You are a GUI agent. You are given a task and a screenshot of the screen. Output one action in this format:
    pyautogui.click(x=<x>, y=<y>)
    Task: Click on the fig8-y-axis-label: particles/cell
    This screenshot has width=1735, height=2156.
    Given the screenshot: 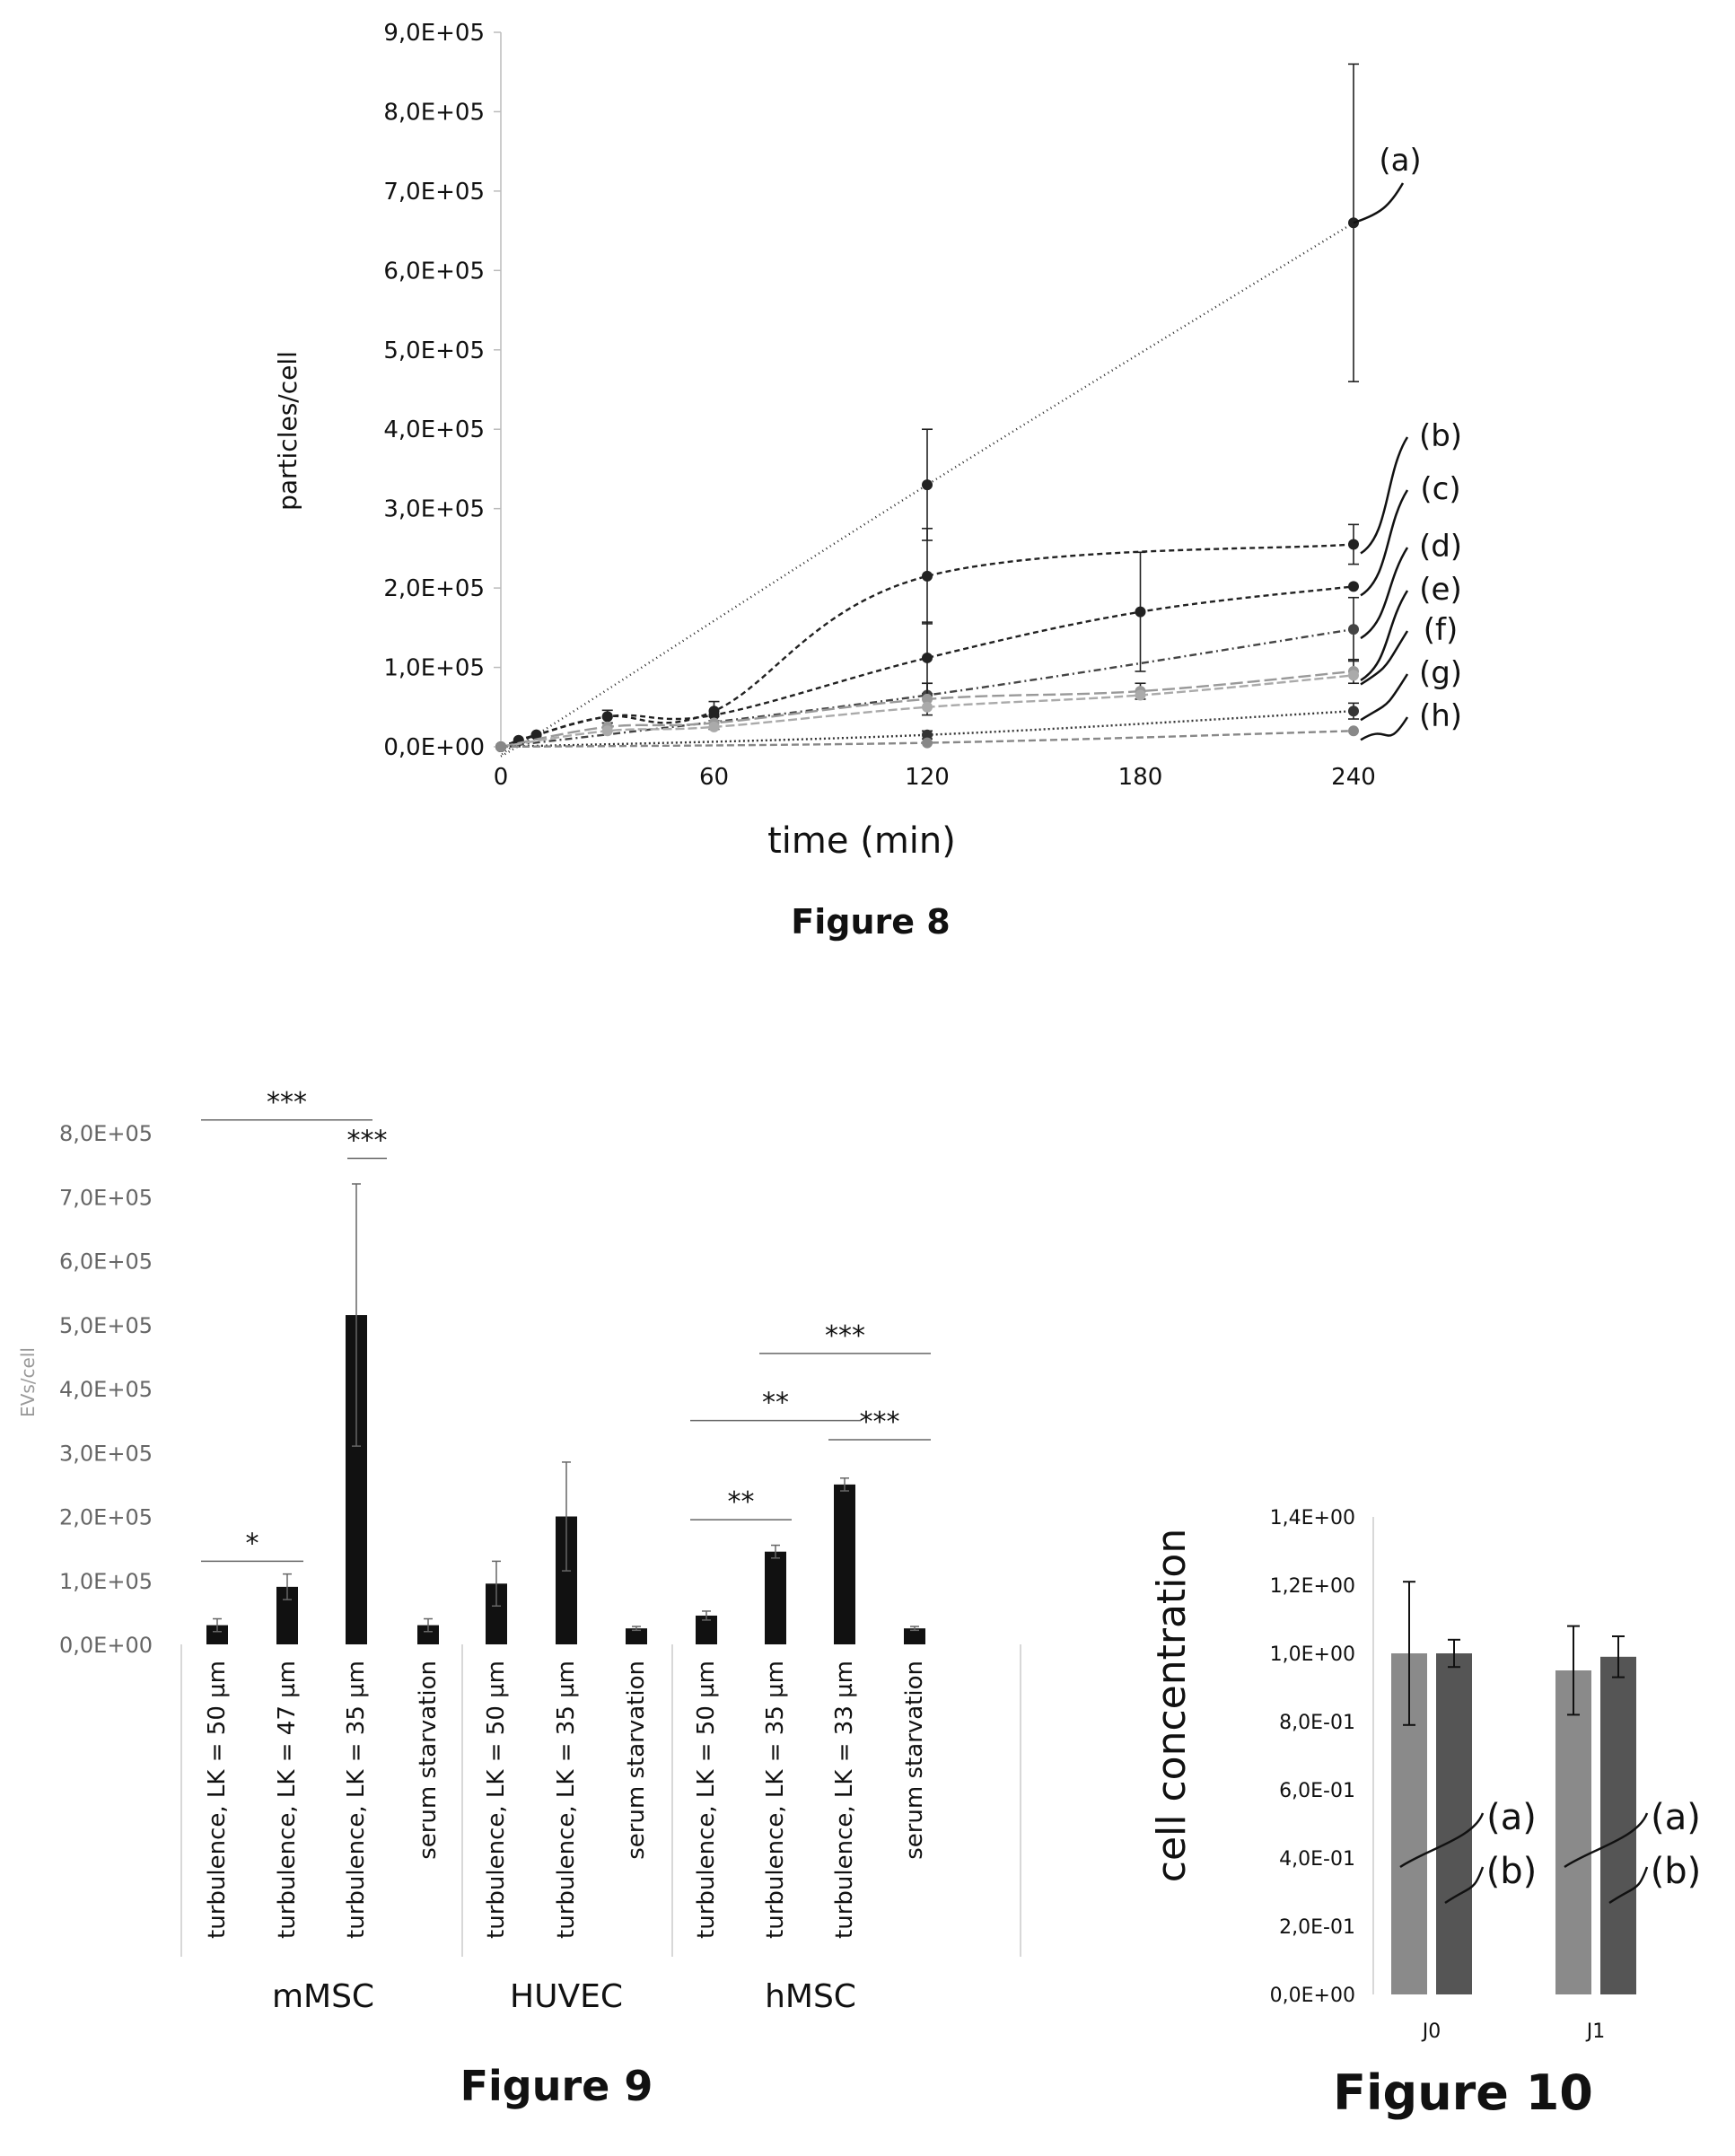 What is the action you would take?
    pyautogui.click(x=287, y=431)
    